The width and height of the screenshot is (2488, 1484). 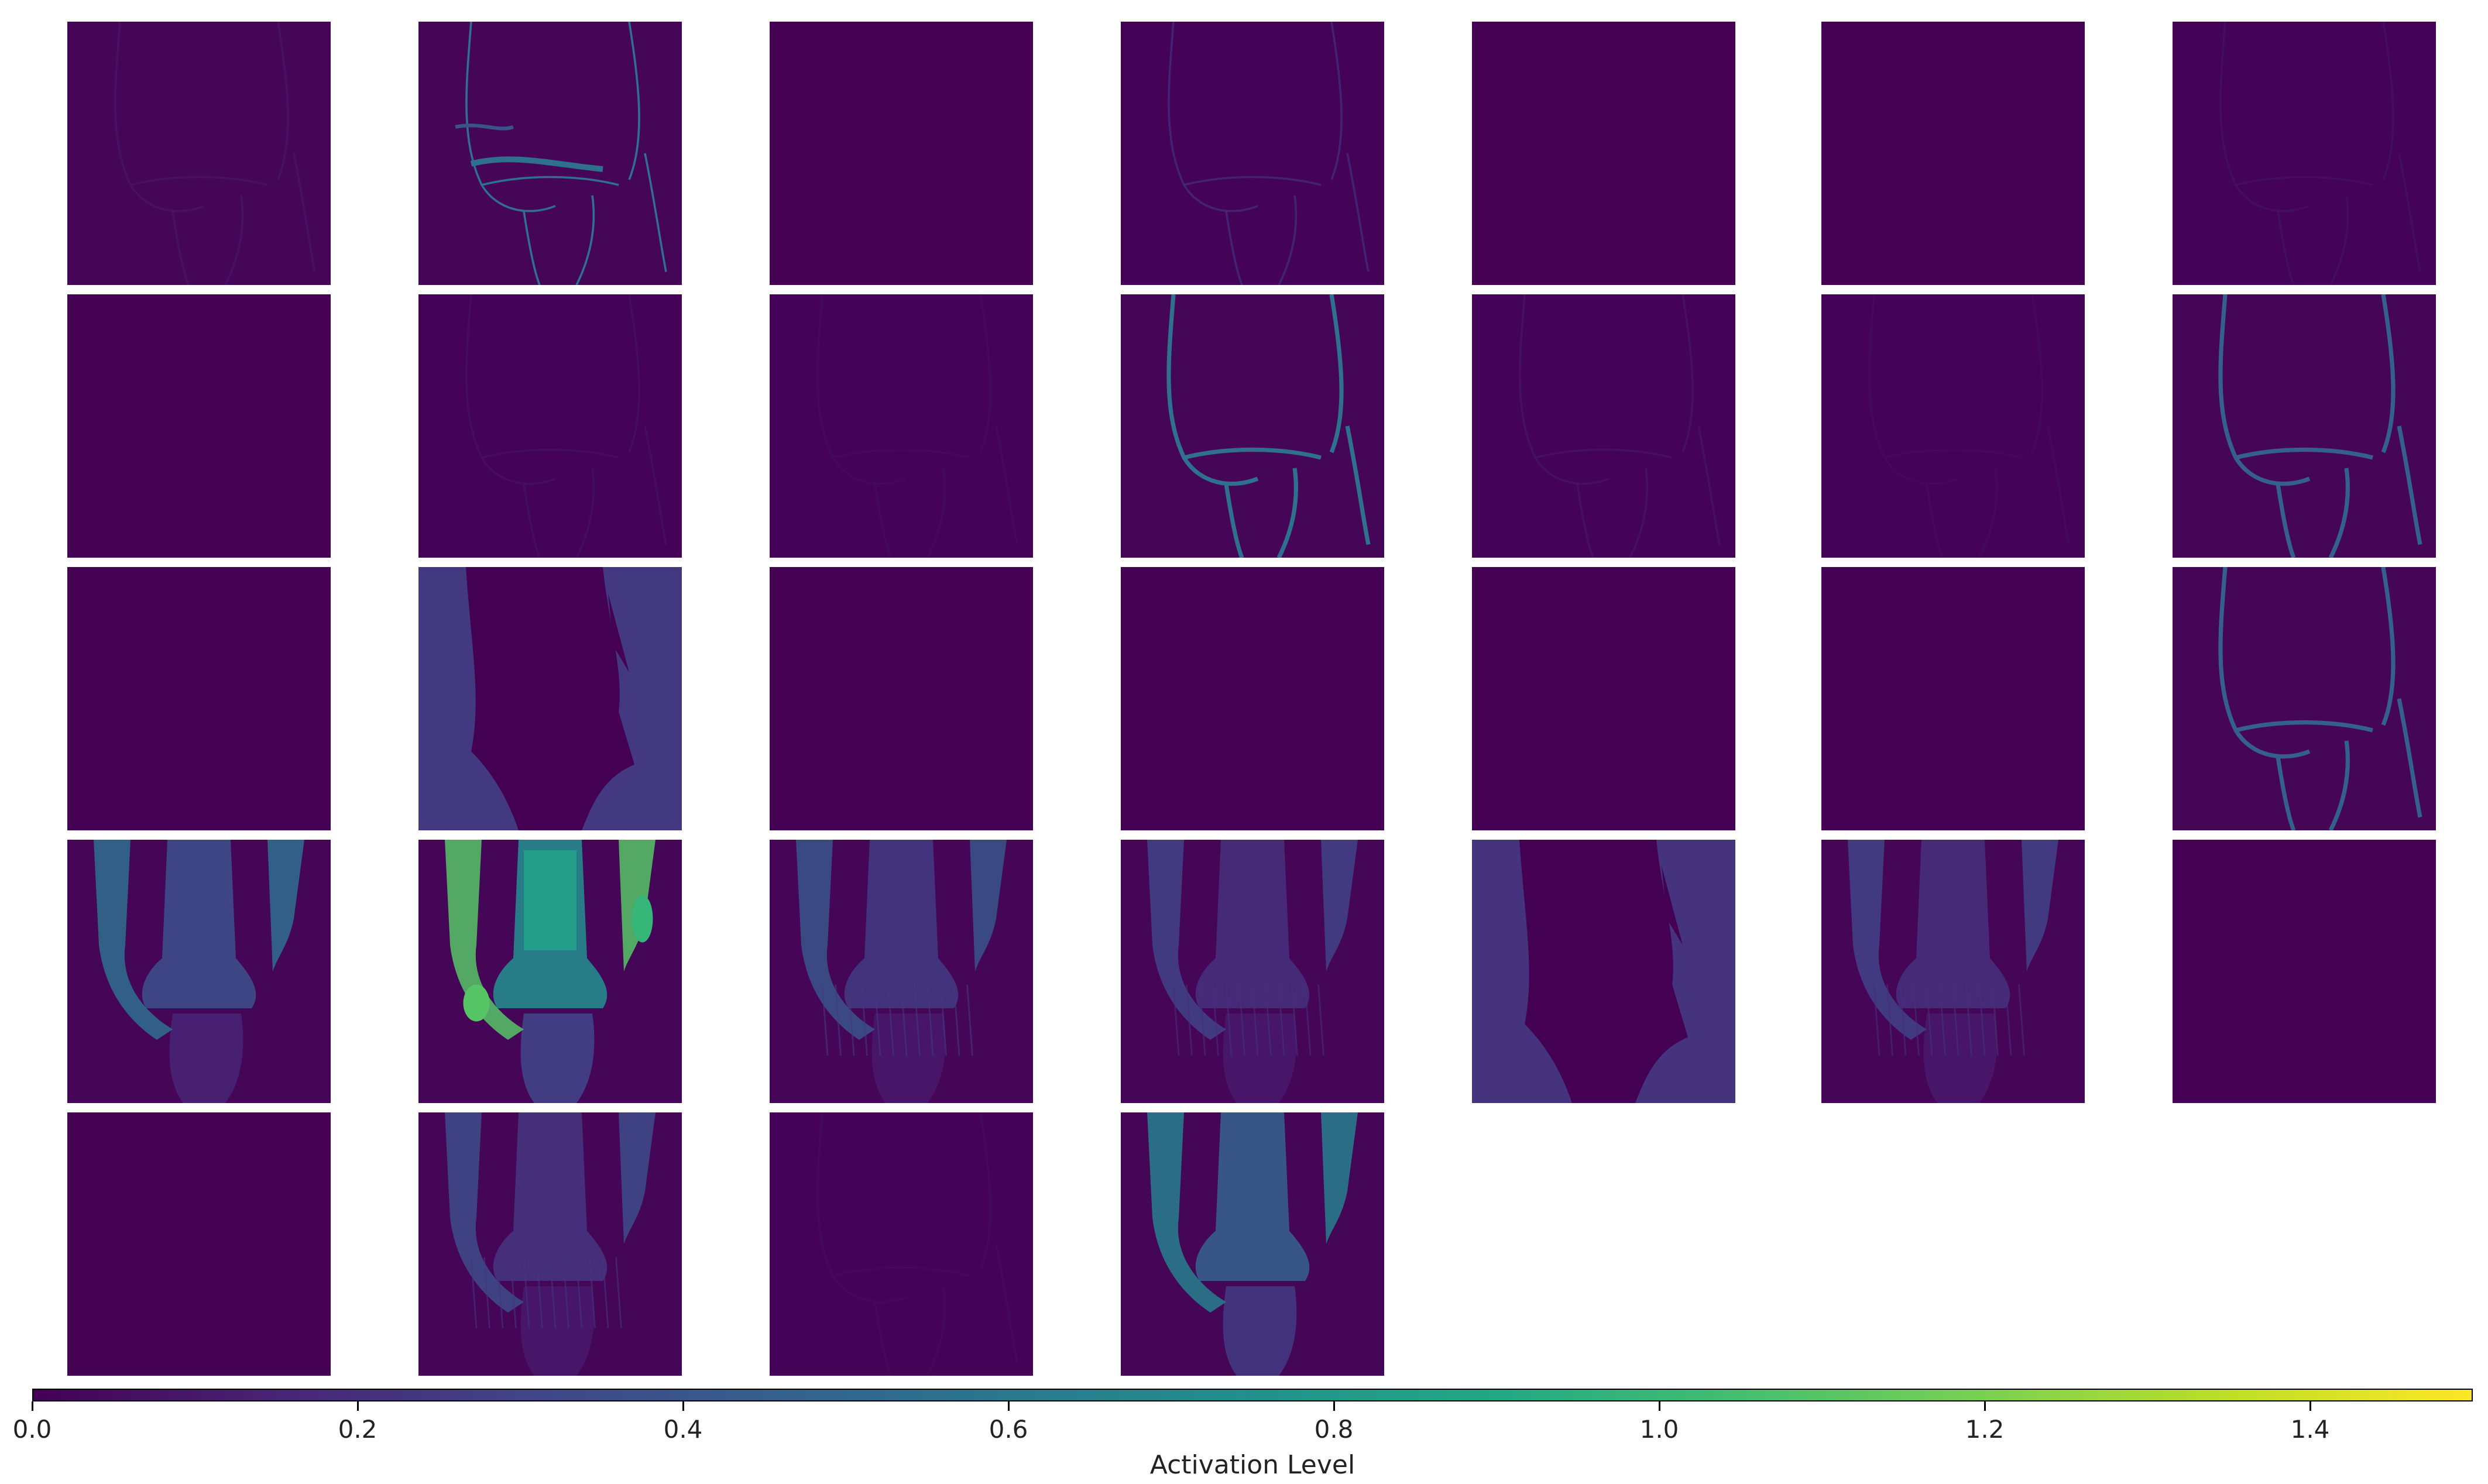 What do you see at coordinates (1252, 1395) in the screenshot?
I see `colorbar` at bounding box center [1252, 1395].